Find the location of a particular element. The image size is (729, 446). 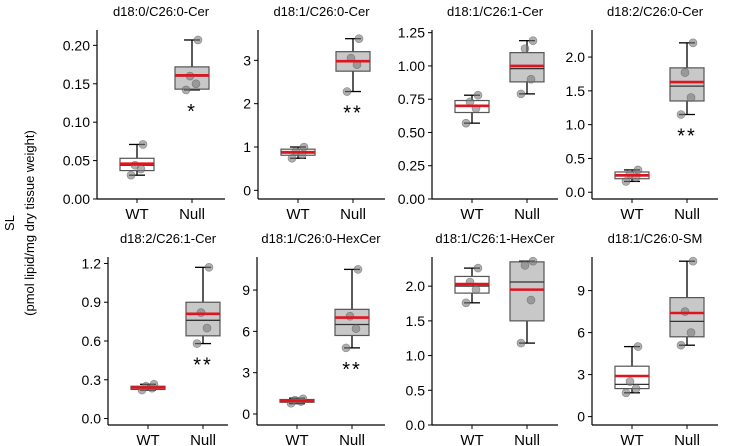

panel-4: d18:2/C26:0-Cer 0.0 0.5 1.0 1.5 2.0 WT Null ** is located at coordinates (642, 113).